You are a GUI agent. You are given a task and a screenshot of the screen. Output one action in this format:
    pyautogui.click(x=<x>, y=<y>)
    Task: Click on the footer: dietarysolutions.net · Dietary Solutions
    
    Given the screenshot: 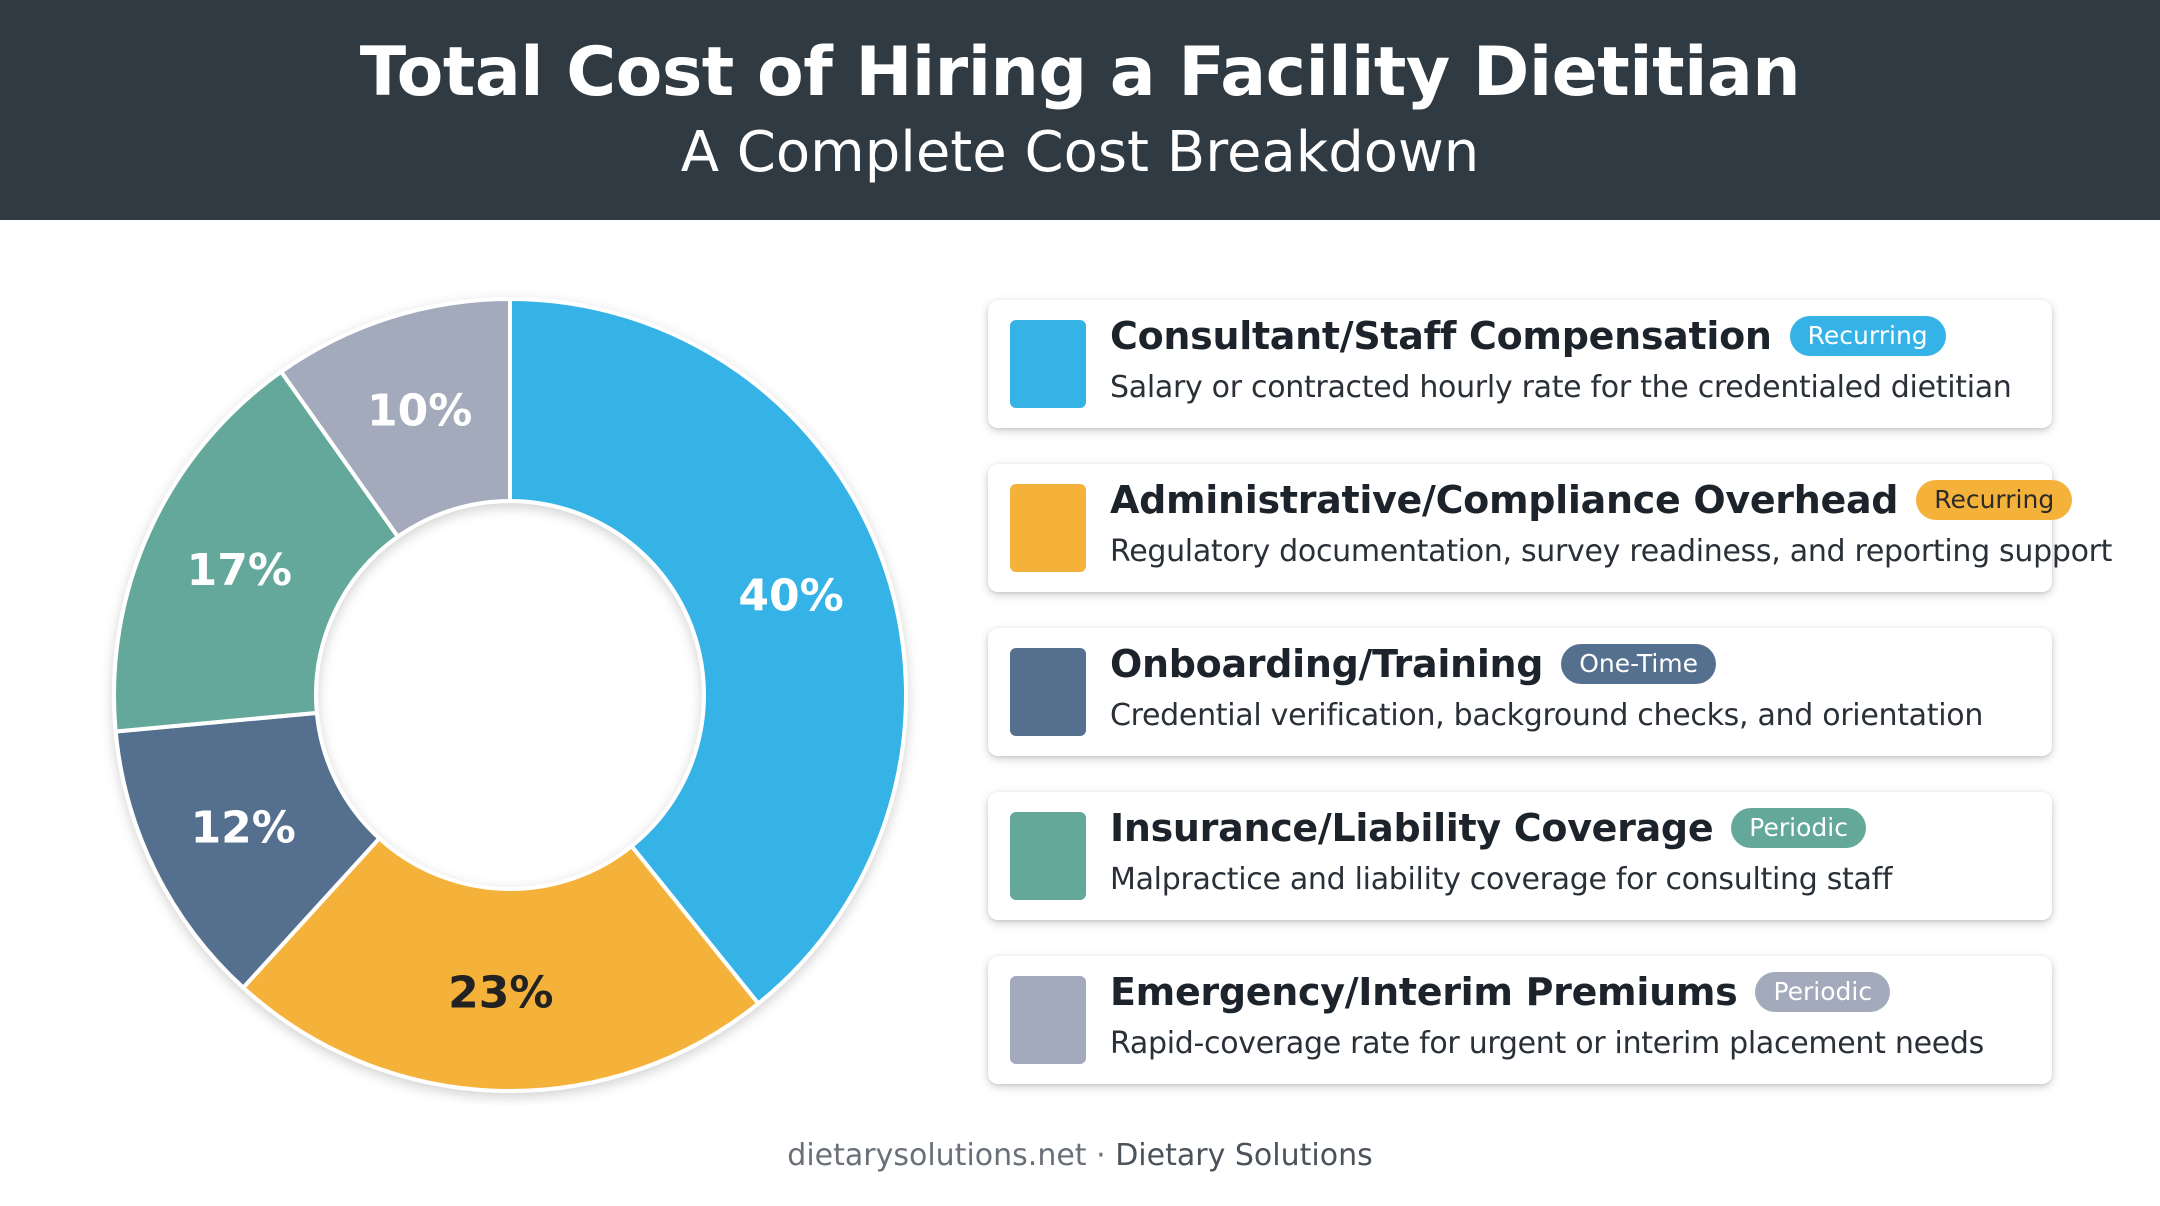 What is the action you would take?
    pyautogui.click(x=1080, y=1155)
    